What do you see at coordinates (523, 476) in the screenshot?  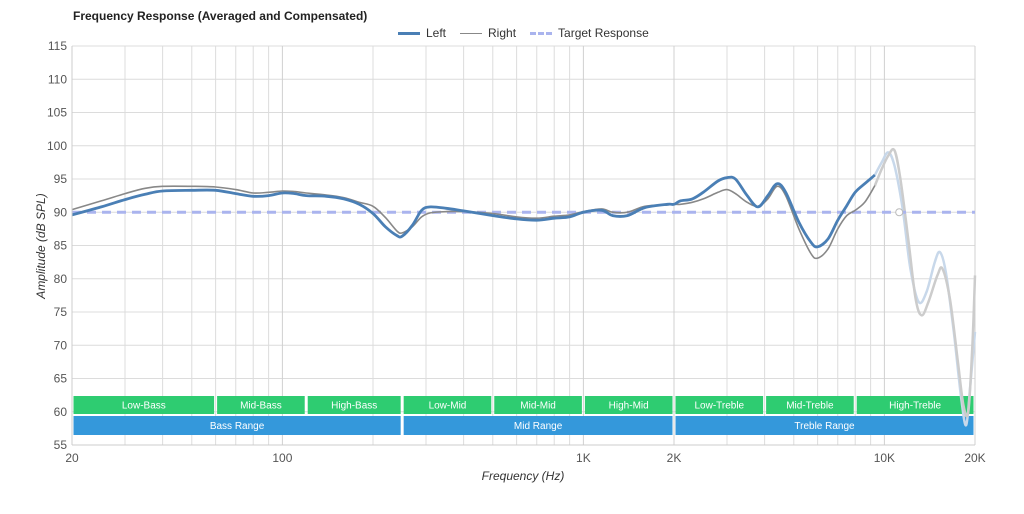 I see `x-axis-label: Frequency (Hz)` at bounding box center [523, 476].